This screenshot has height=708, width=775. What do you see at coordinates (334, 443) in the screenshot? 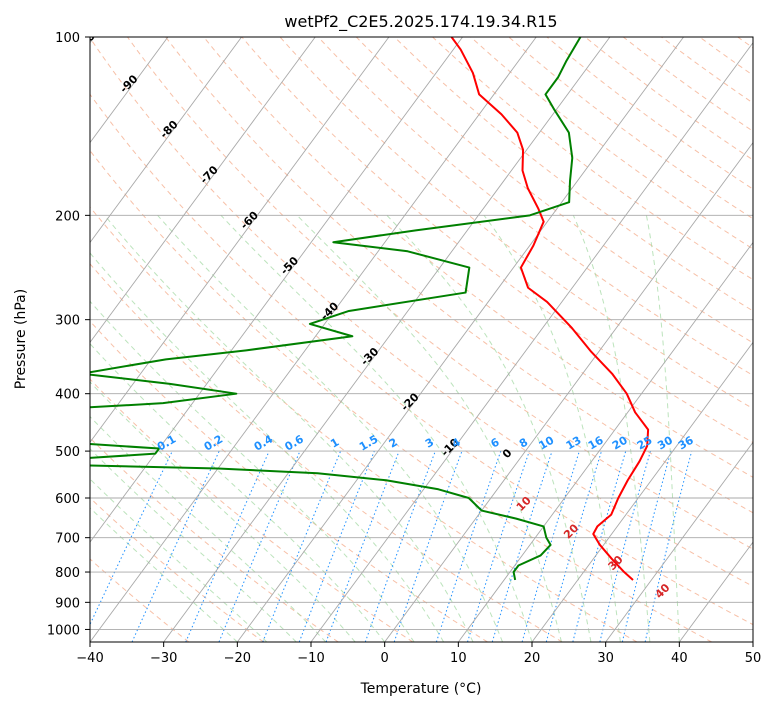
I see `mixing-ratio-label: 1` at bounding box center [334, 443].